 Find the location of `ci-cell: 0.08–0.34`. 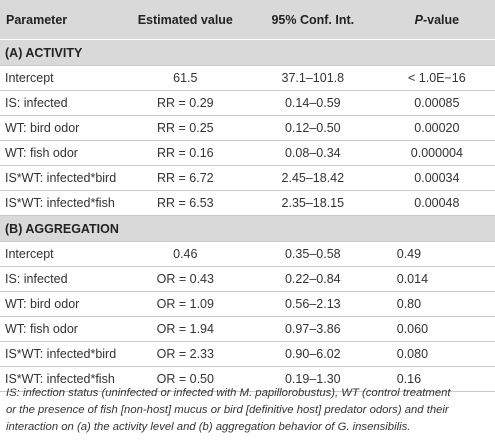

ci-cell: 0.08–0.34 is located at coordinates (312, 153).